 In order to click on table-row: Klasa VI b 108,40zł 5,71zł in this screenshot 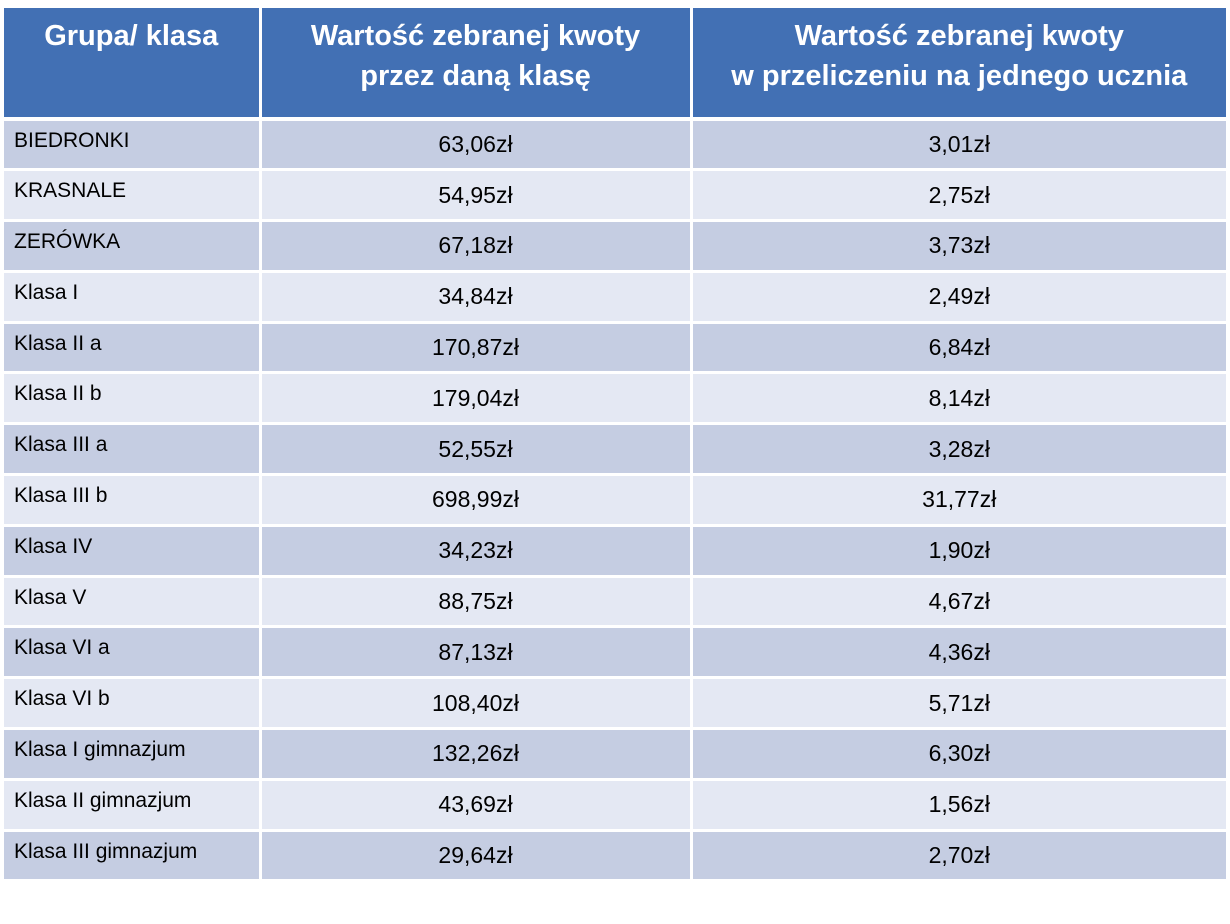, I will do `click(615, 704)`.